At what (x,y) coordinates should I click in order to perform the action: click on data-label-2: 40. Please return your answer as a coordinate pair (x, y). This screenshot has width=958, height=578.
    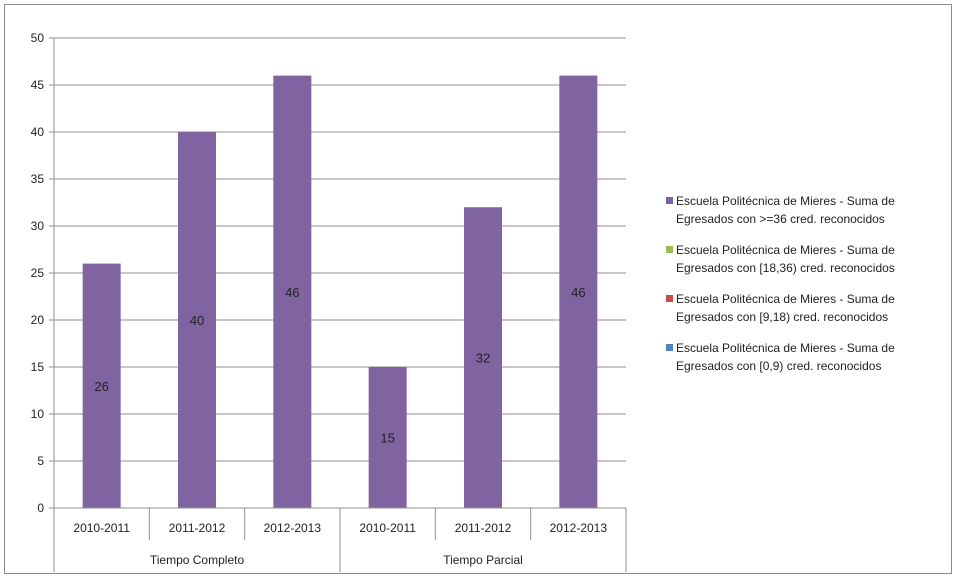
    Looking at the image, I should click on (197, 320).